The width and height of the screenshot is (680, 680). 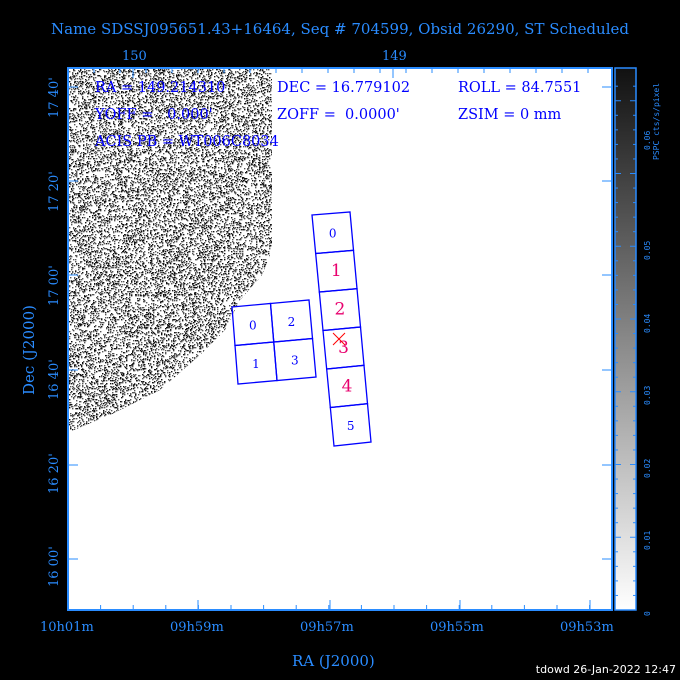 I want to click on dec-readout: DEC = 16.779102, so click(x=344, y=88).